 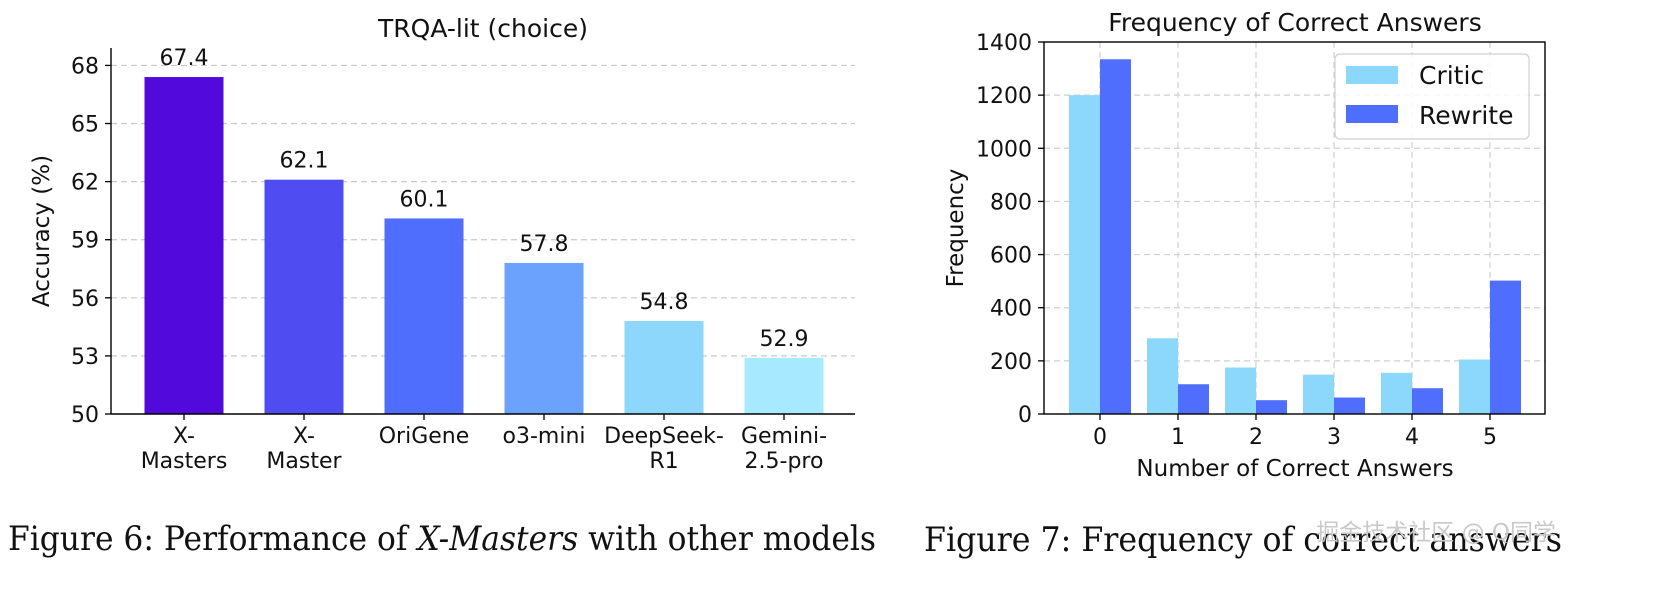 What do you see at coordinates (304, 461) in the screenshot?
I see `x-tick-label: Master` at bounding box center [304, 461].